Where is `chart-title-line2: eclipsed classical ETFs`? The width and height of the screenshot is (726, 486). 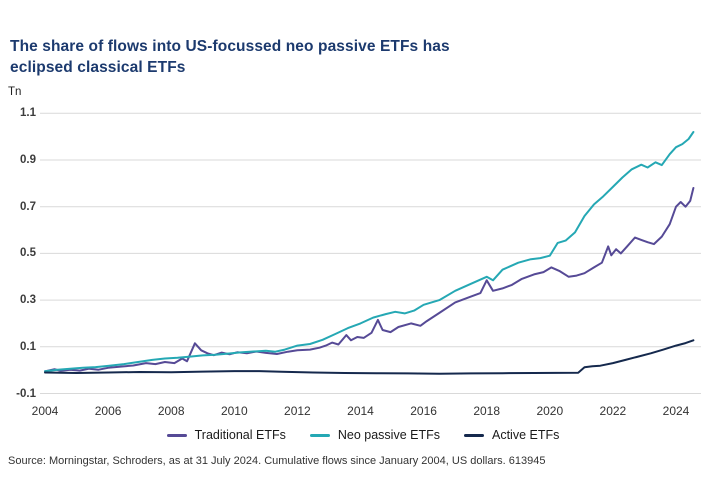 chart-title-line2: eclipsed classical ETFs is located at coordinates (98, 67).